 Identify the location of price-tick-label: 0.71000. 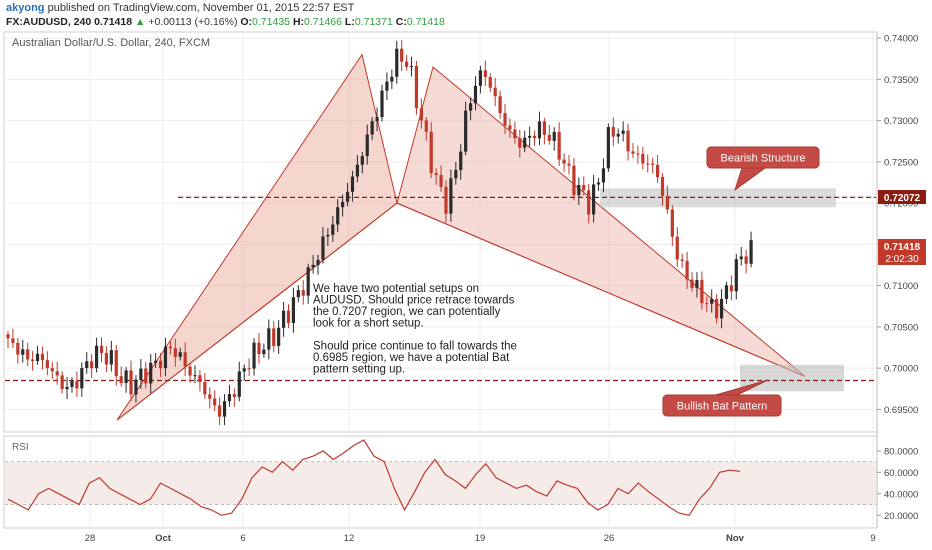
(901, 286).